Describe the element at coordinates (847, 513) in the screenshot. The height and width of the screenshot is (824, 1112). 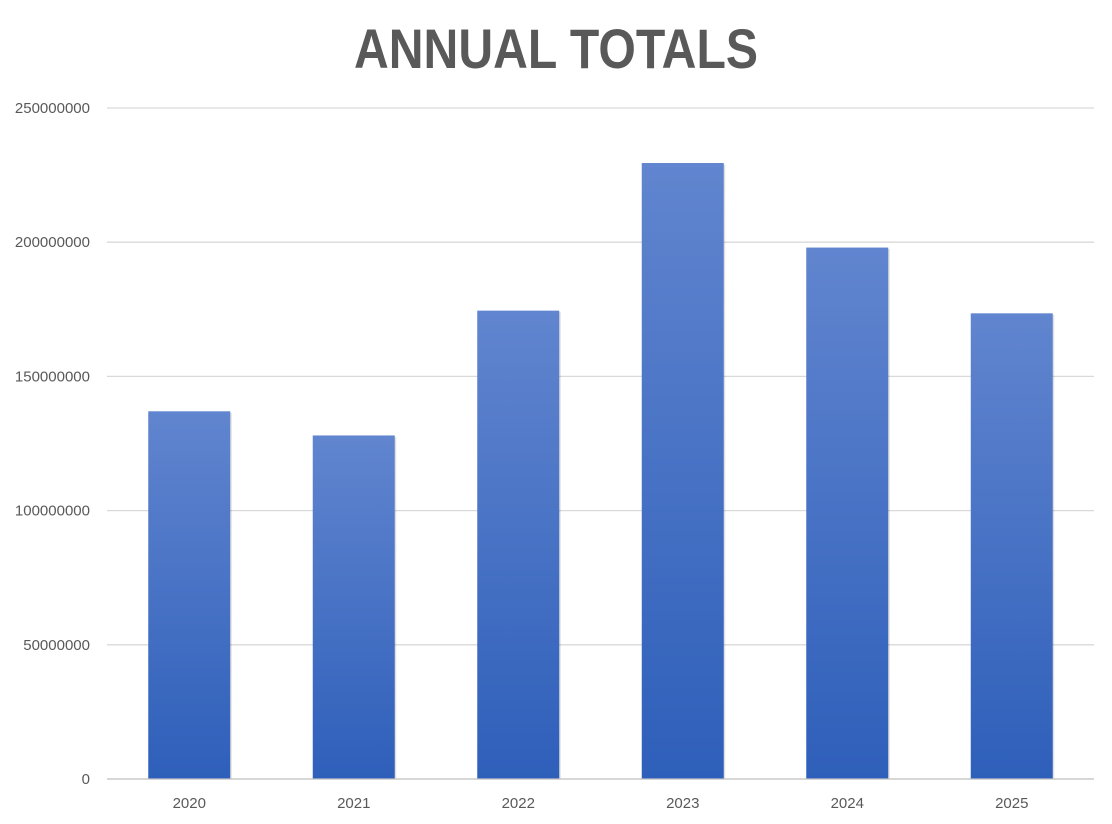
I see `bar-2024` at that location.